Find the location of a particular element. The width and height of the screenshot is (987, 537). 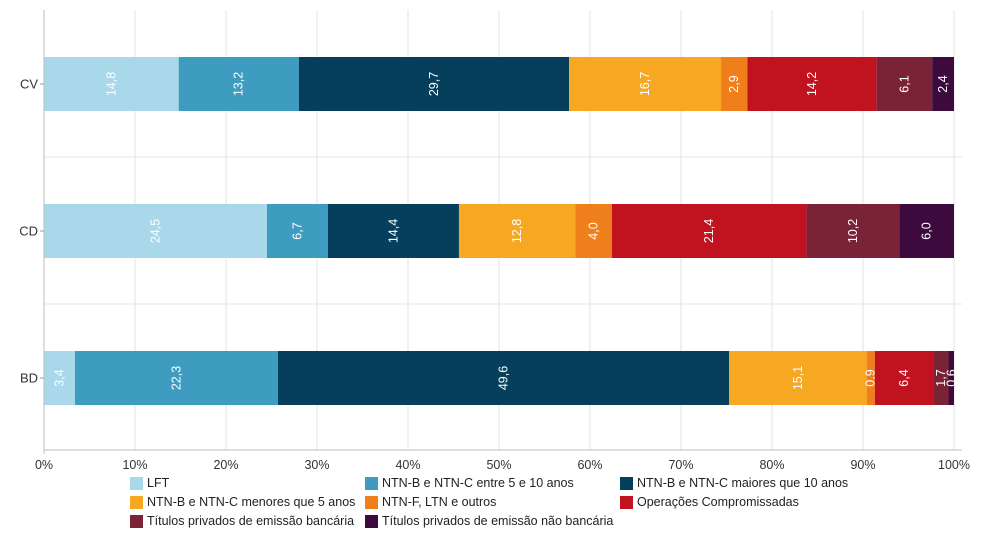

legend-item-4: NTN-F, LTN e outros is located at coordinates (430, 502).